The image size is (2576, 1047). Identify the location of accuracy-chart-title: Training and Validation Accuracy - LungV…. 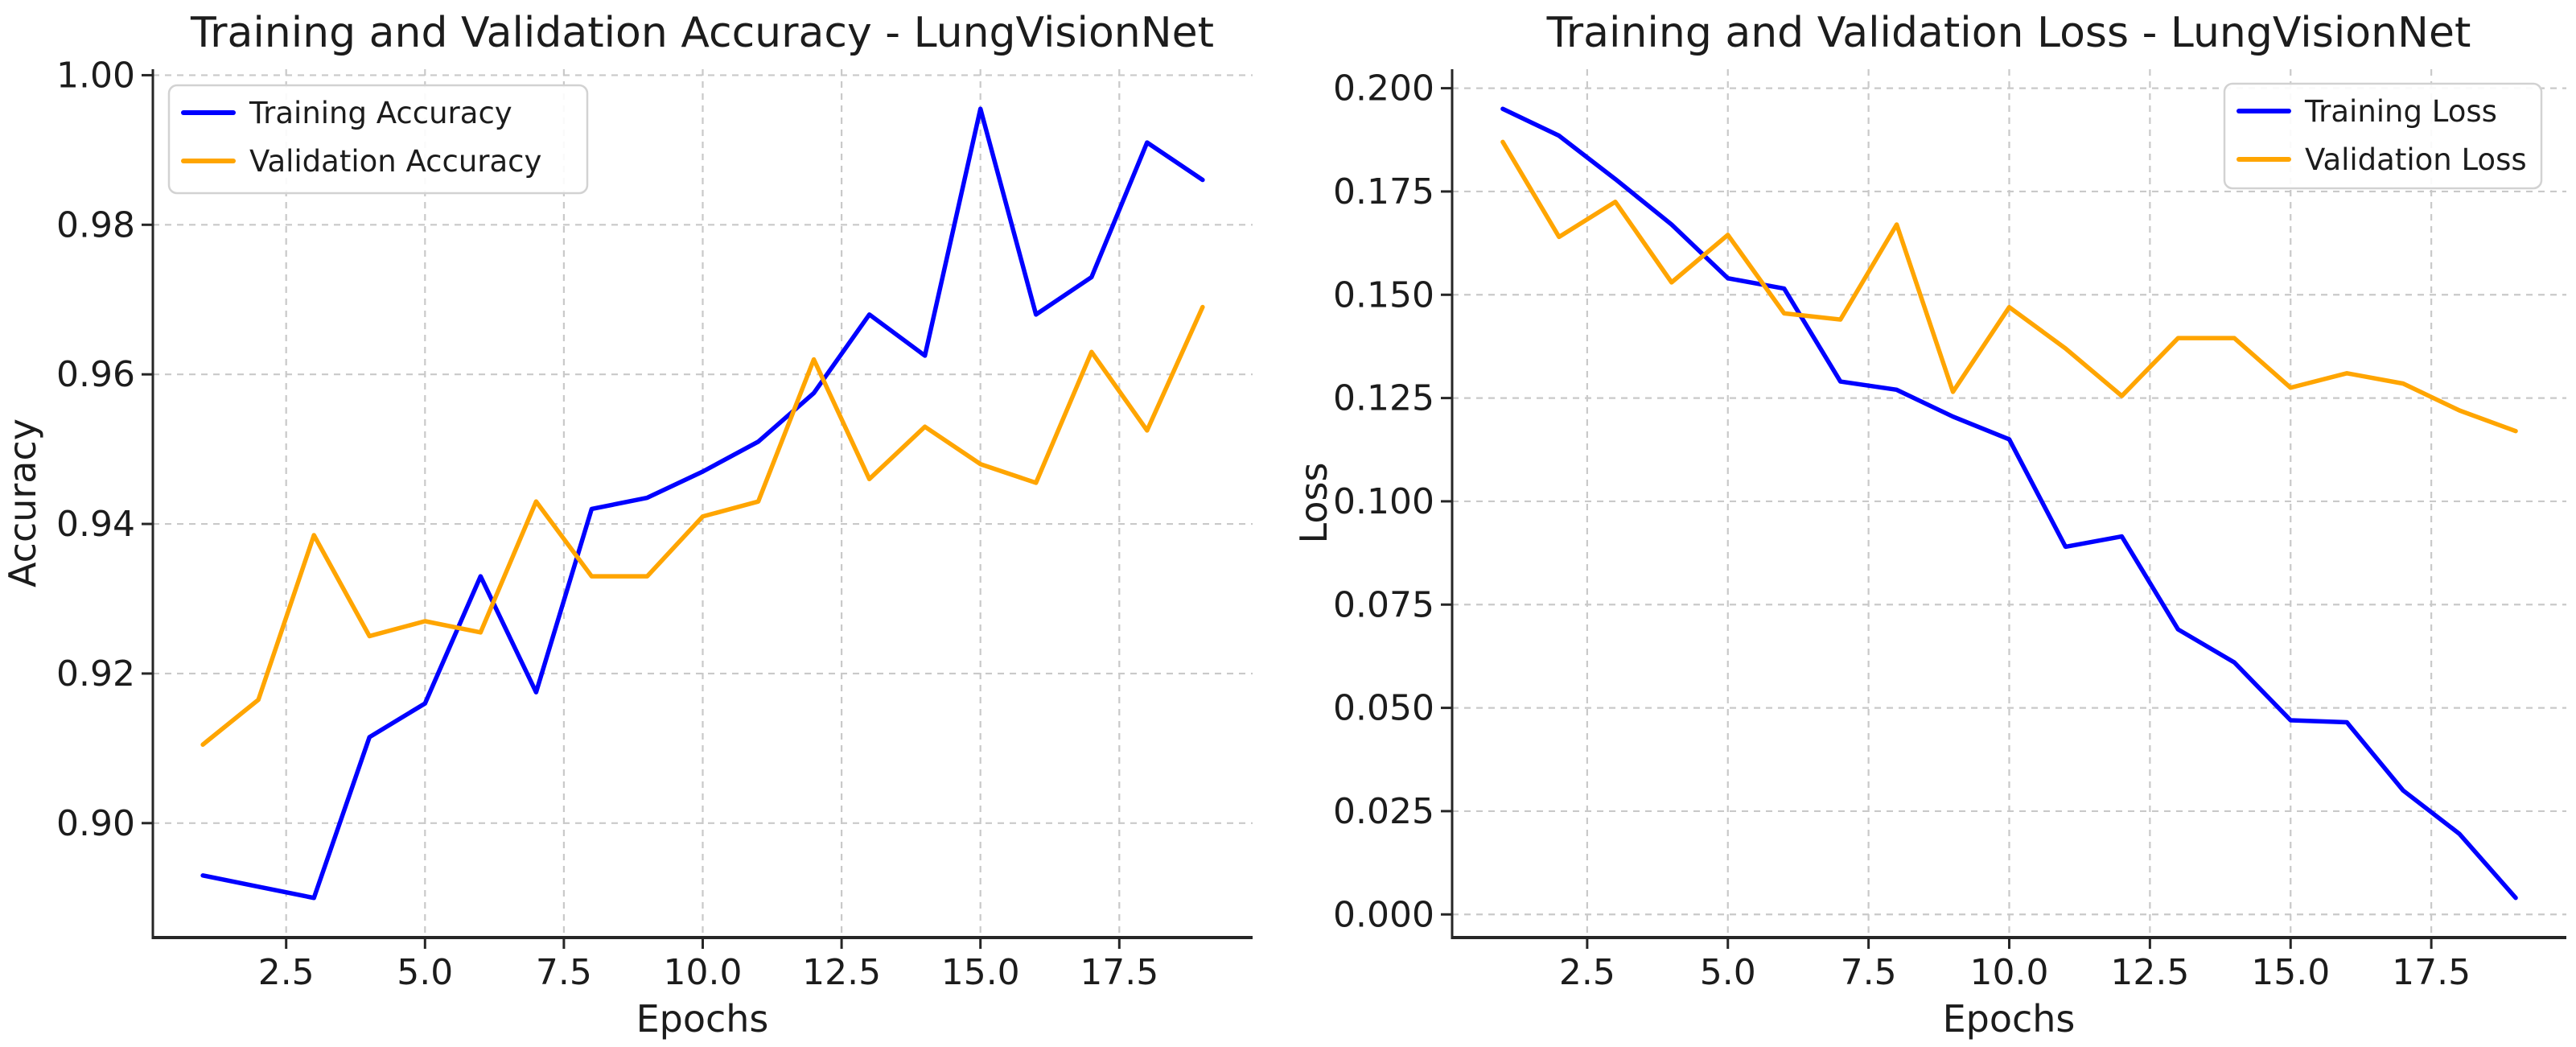
(702, 33).